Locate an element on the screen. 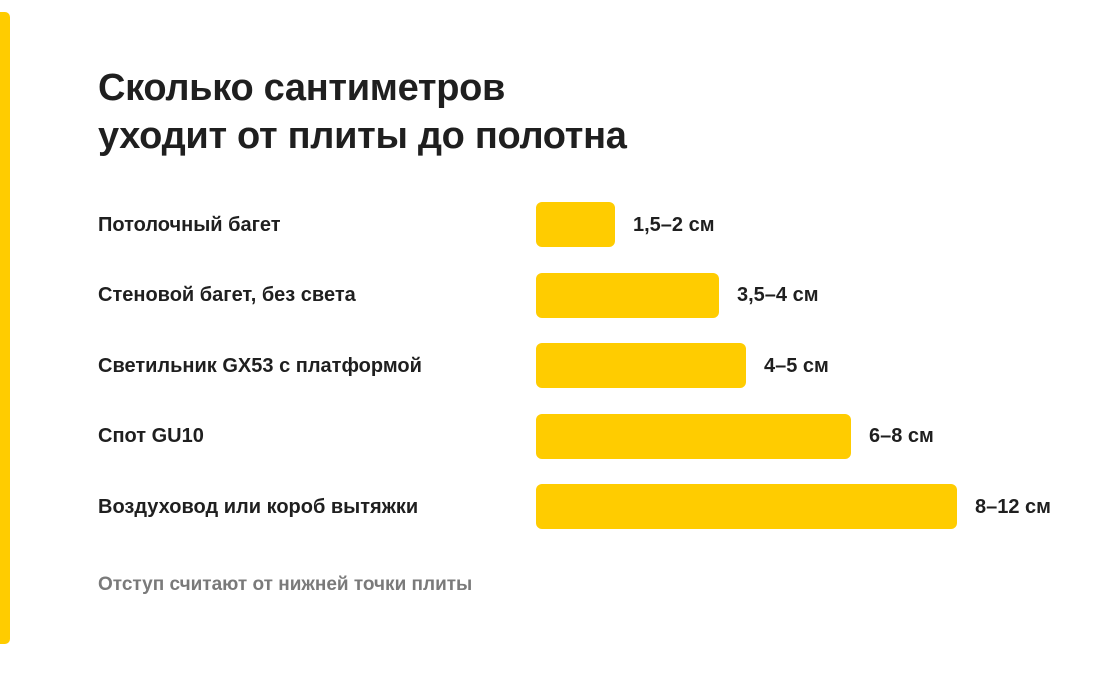 This screenshot has width=1100, height=687. value-label: 3,5–4 см is located at coordinates (778, 295).